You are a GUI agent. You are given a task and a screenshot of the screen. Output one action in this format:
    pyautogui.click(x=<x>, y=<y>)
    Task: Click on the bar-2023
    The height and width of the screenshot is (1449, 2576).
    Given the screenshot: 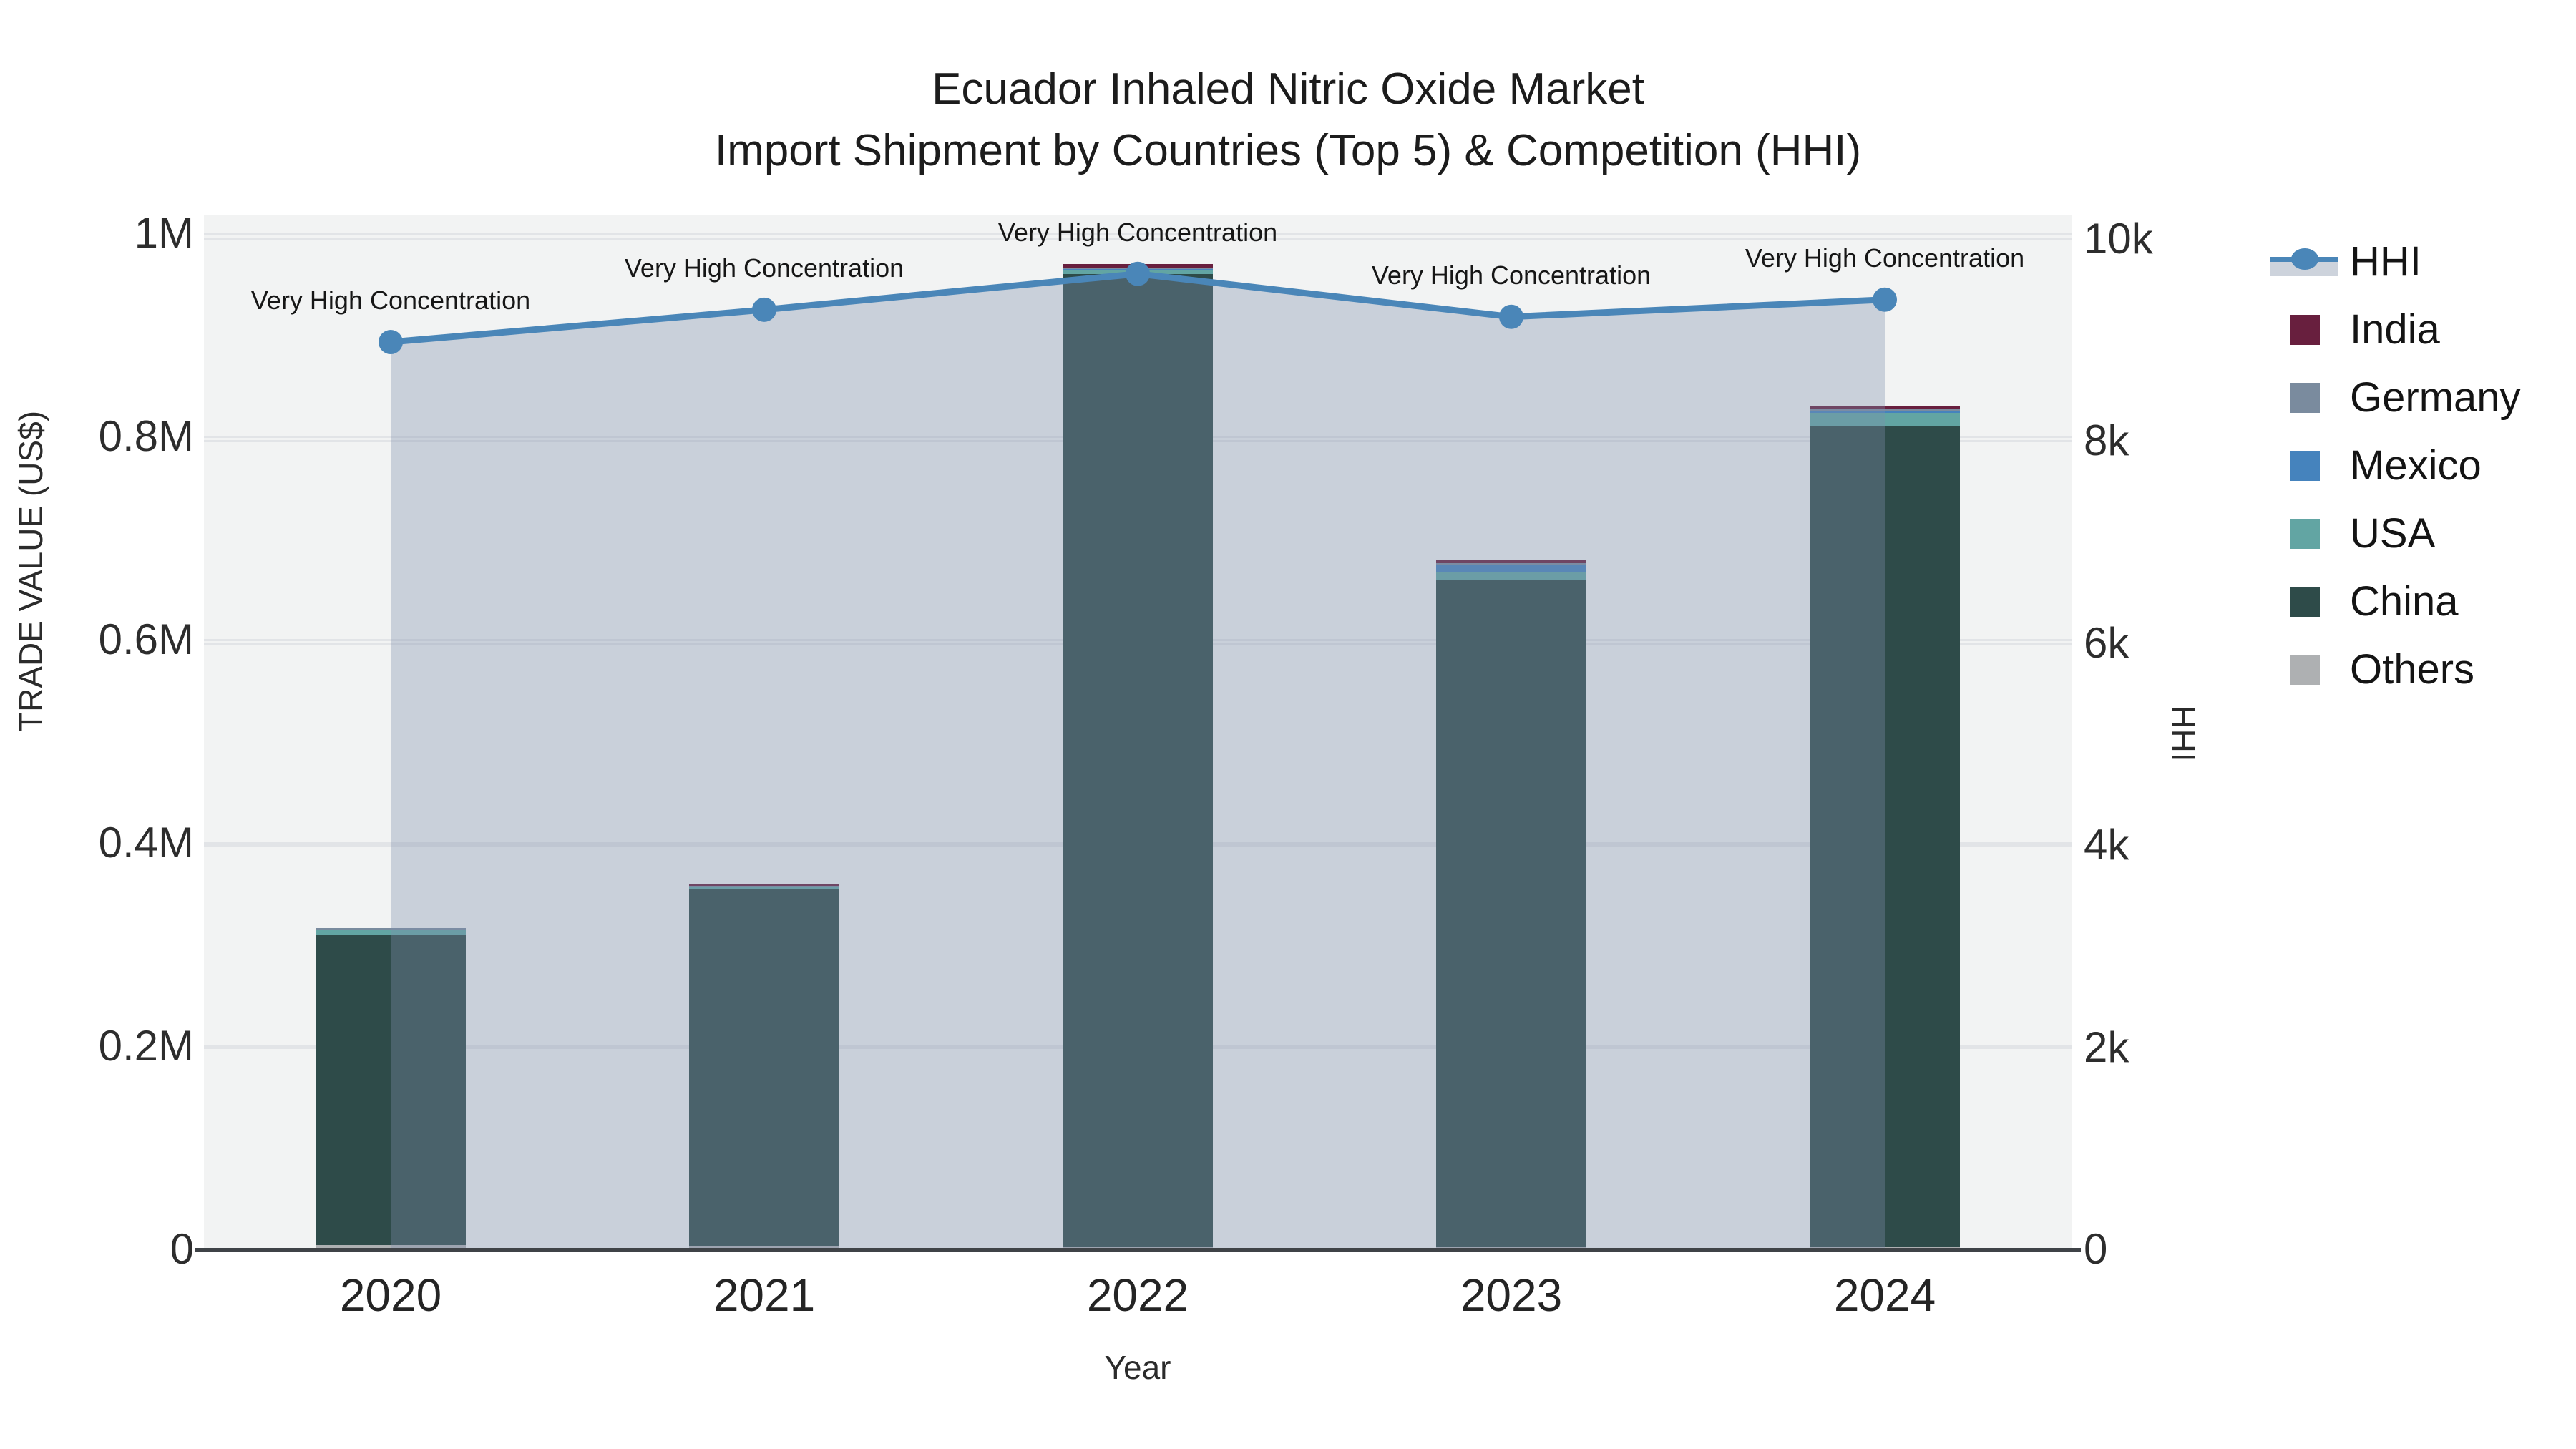 What is the action you would take?
    pyautogui.click(x=1511, y=732)
    